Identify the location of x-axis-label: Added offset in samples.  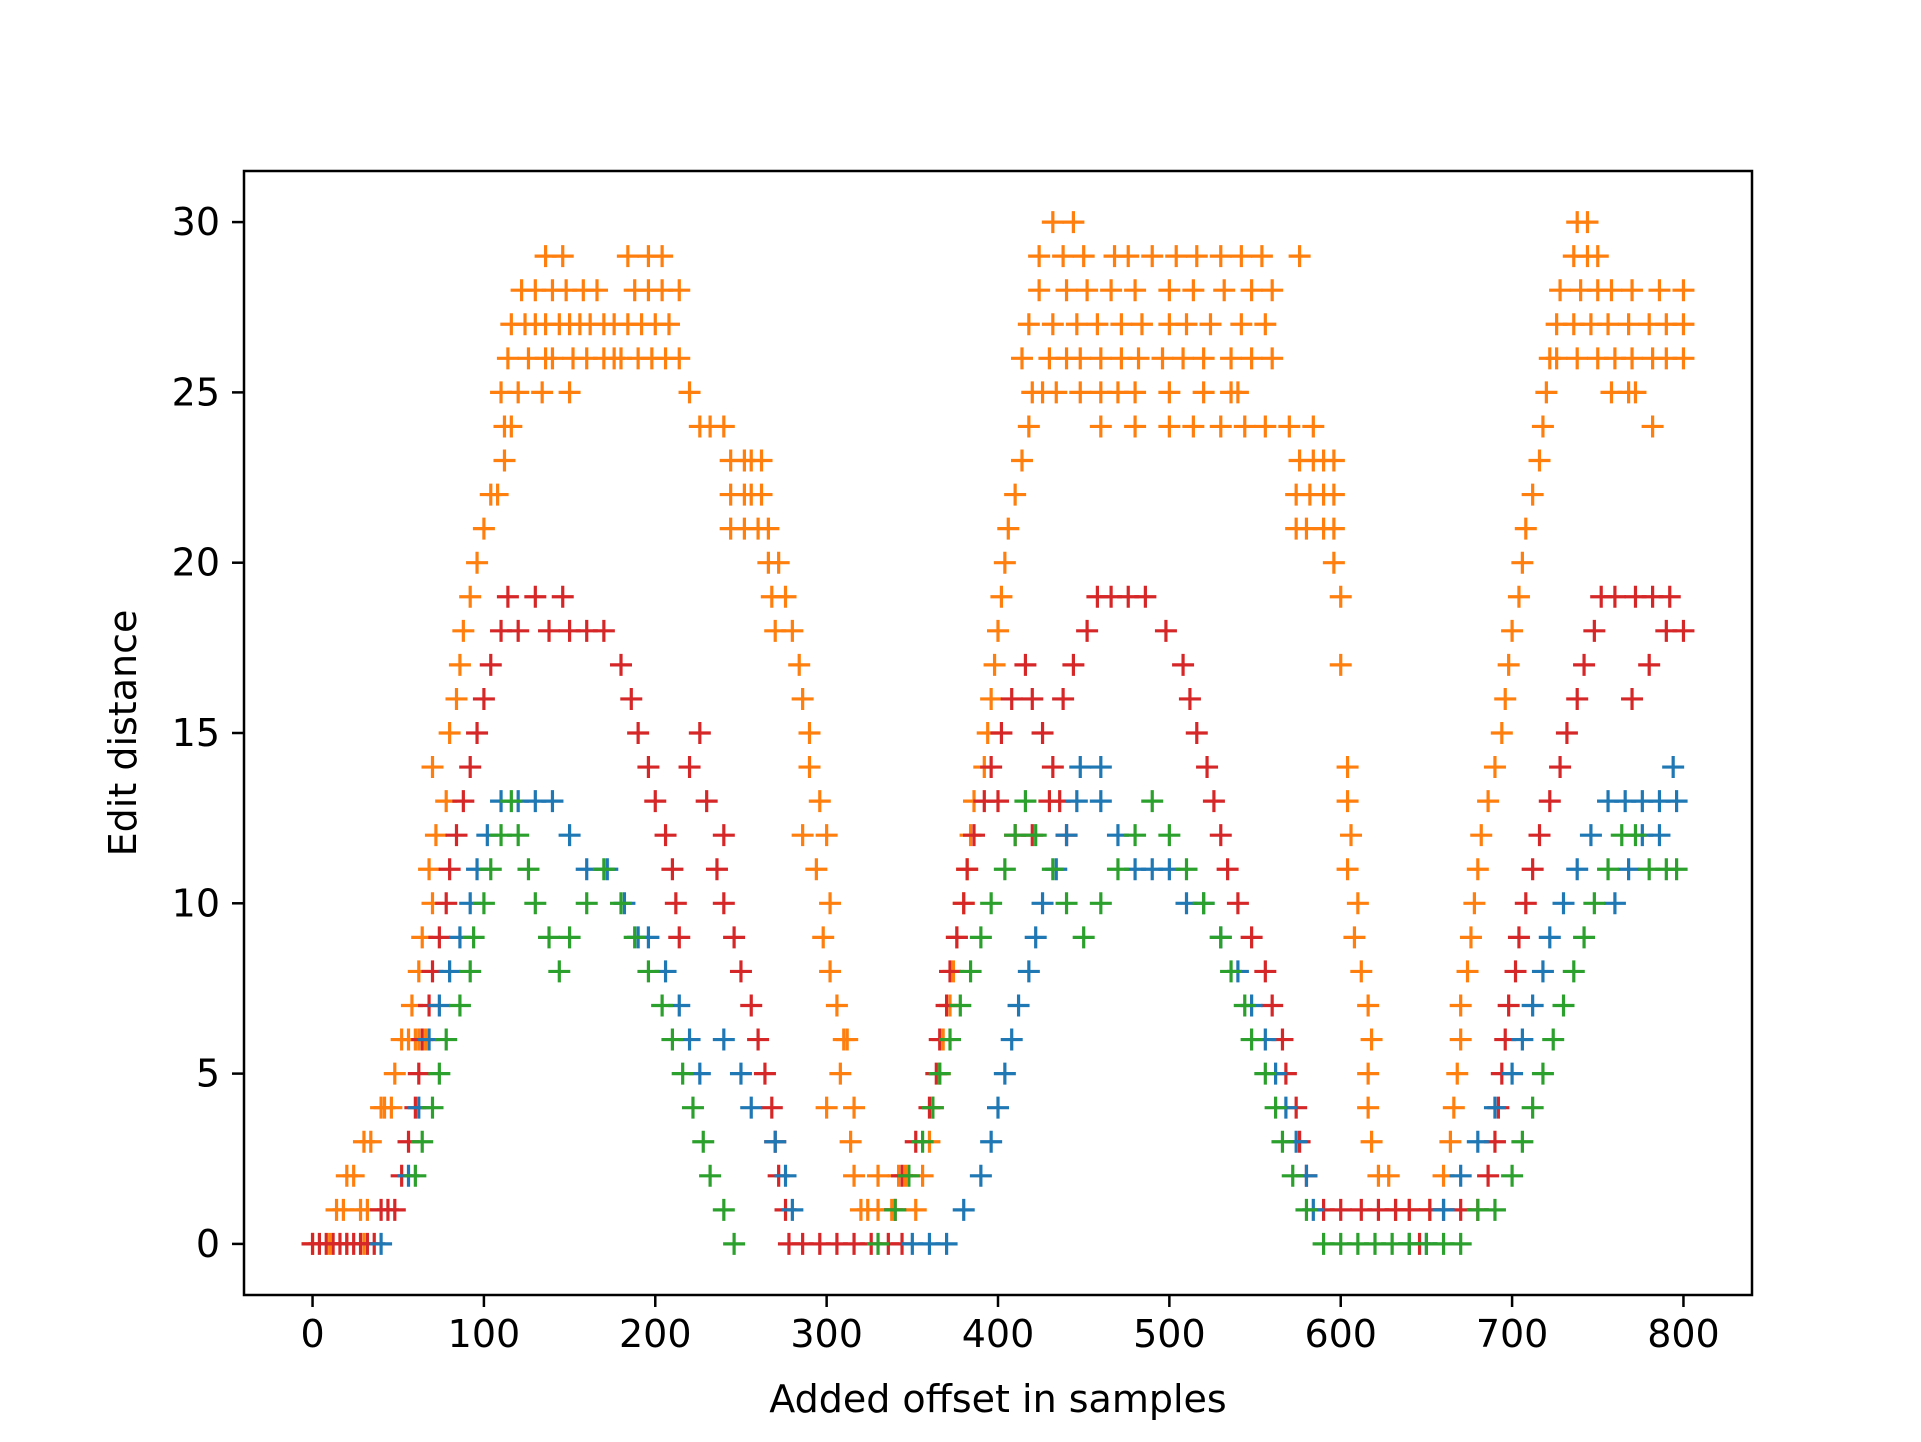
(997, 1399).